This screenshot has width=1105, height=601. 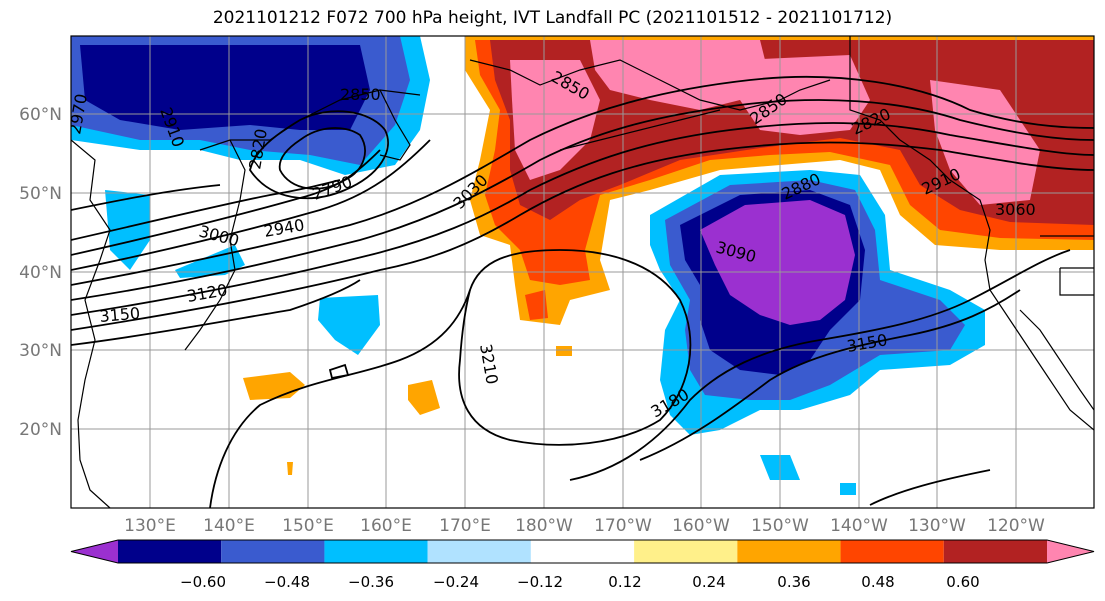 I want to click on lon-label: 130°W, so click(x=937, y=526).